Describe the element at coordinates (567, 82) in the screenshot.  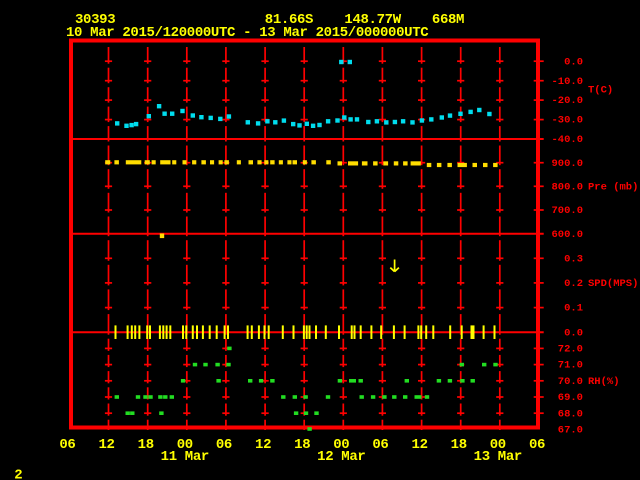
I see `svg-text: -10.0` at that location.